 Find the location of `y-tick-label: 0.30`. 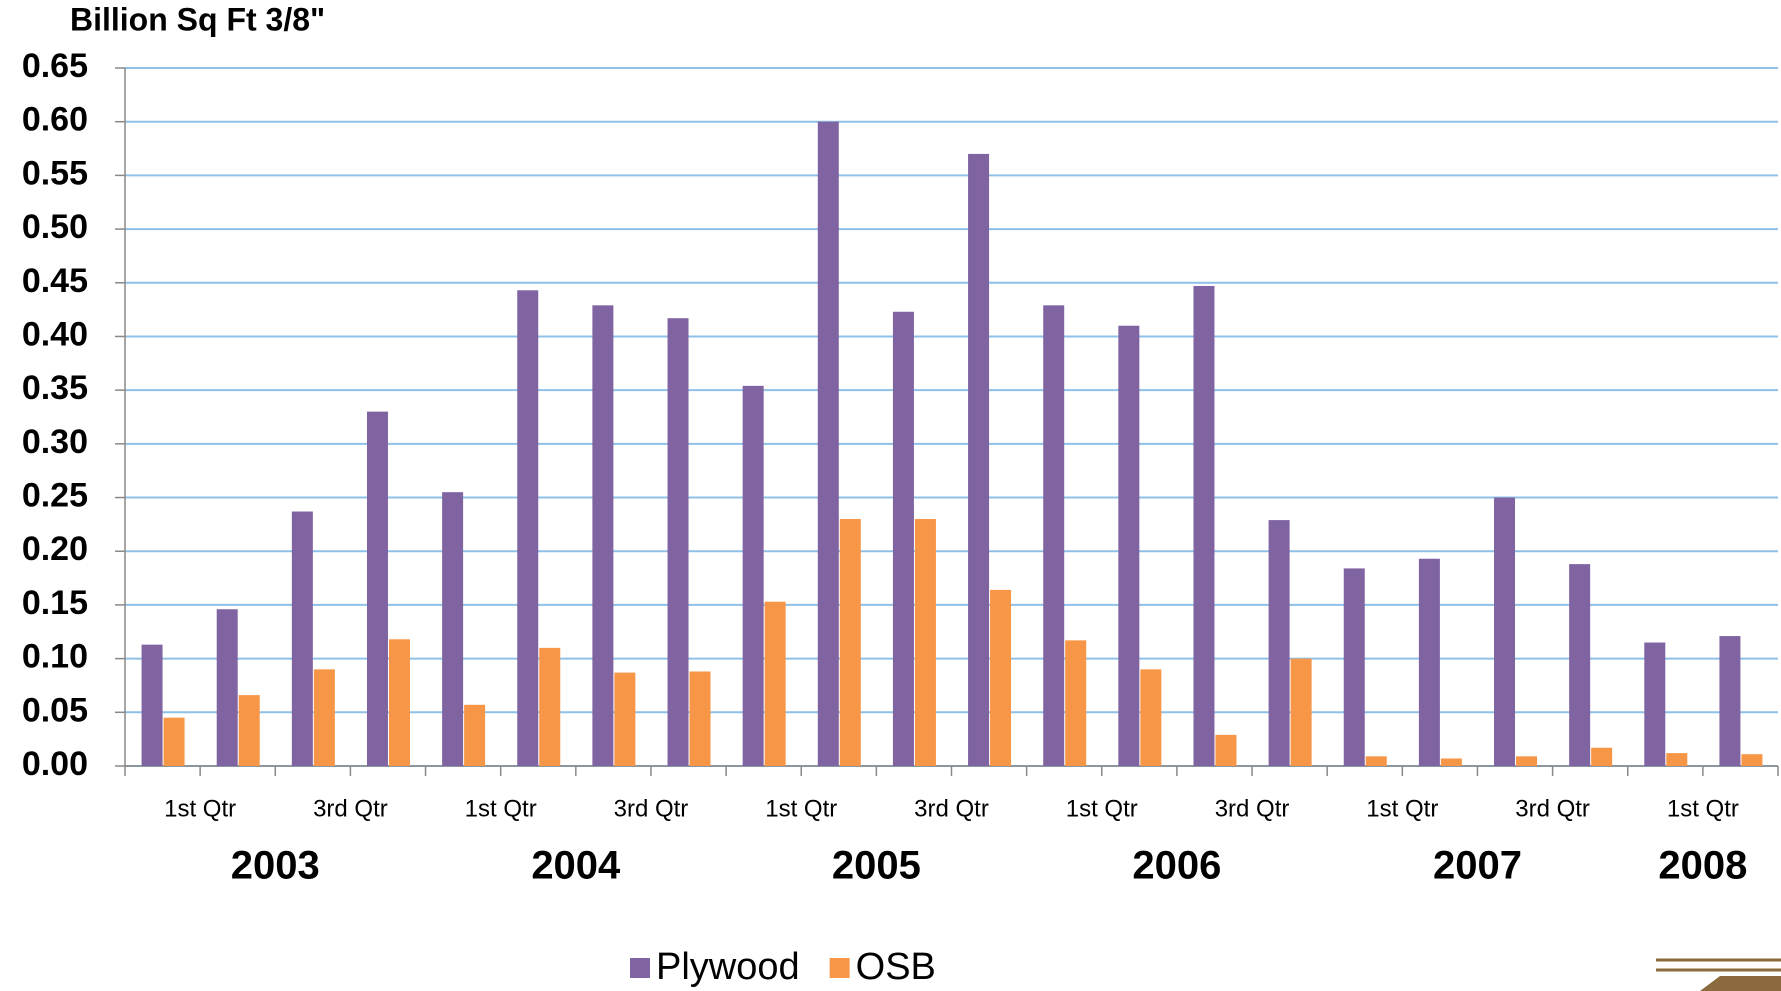

y-tick-label: 0.30 is located at coordinates (55, 442).